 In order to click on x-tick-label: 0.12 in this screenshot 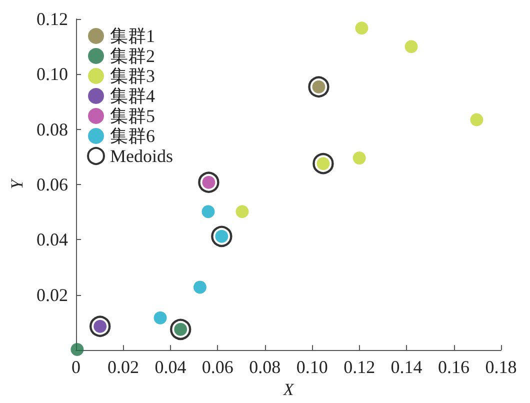, I will do `click(360, 367)`.